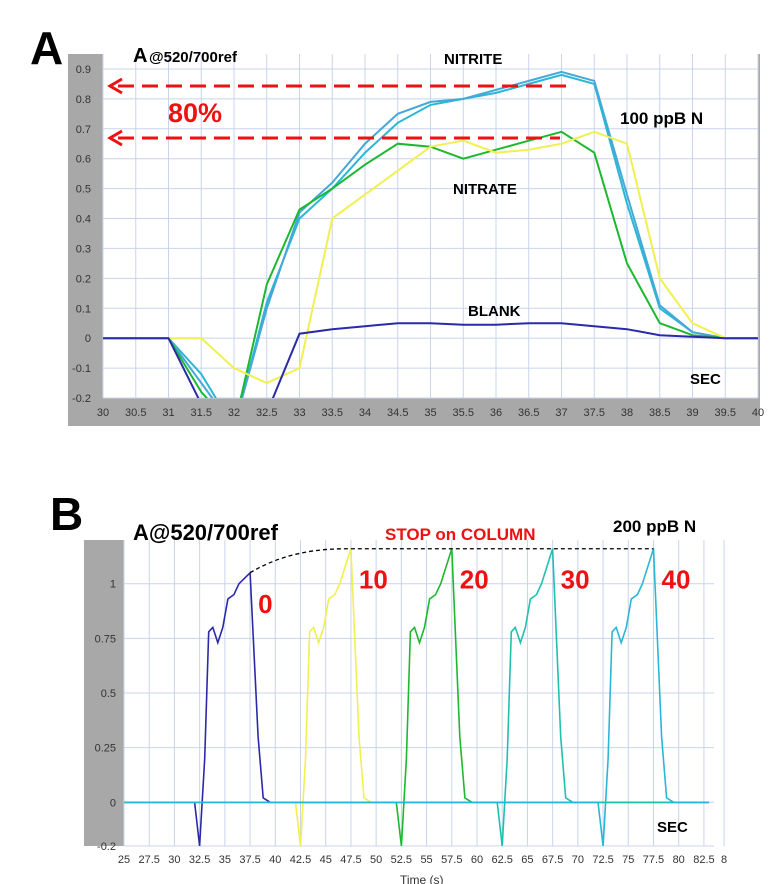  I want to click on x-tick-label: 38.5, so click(659, 413).